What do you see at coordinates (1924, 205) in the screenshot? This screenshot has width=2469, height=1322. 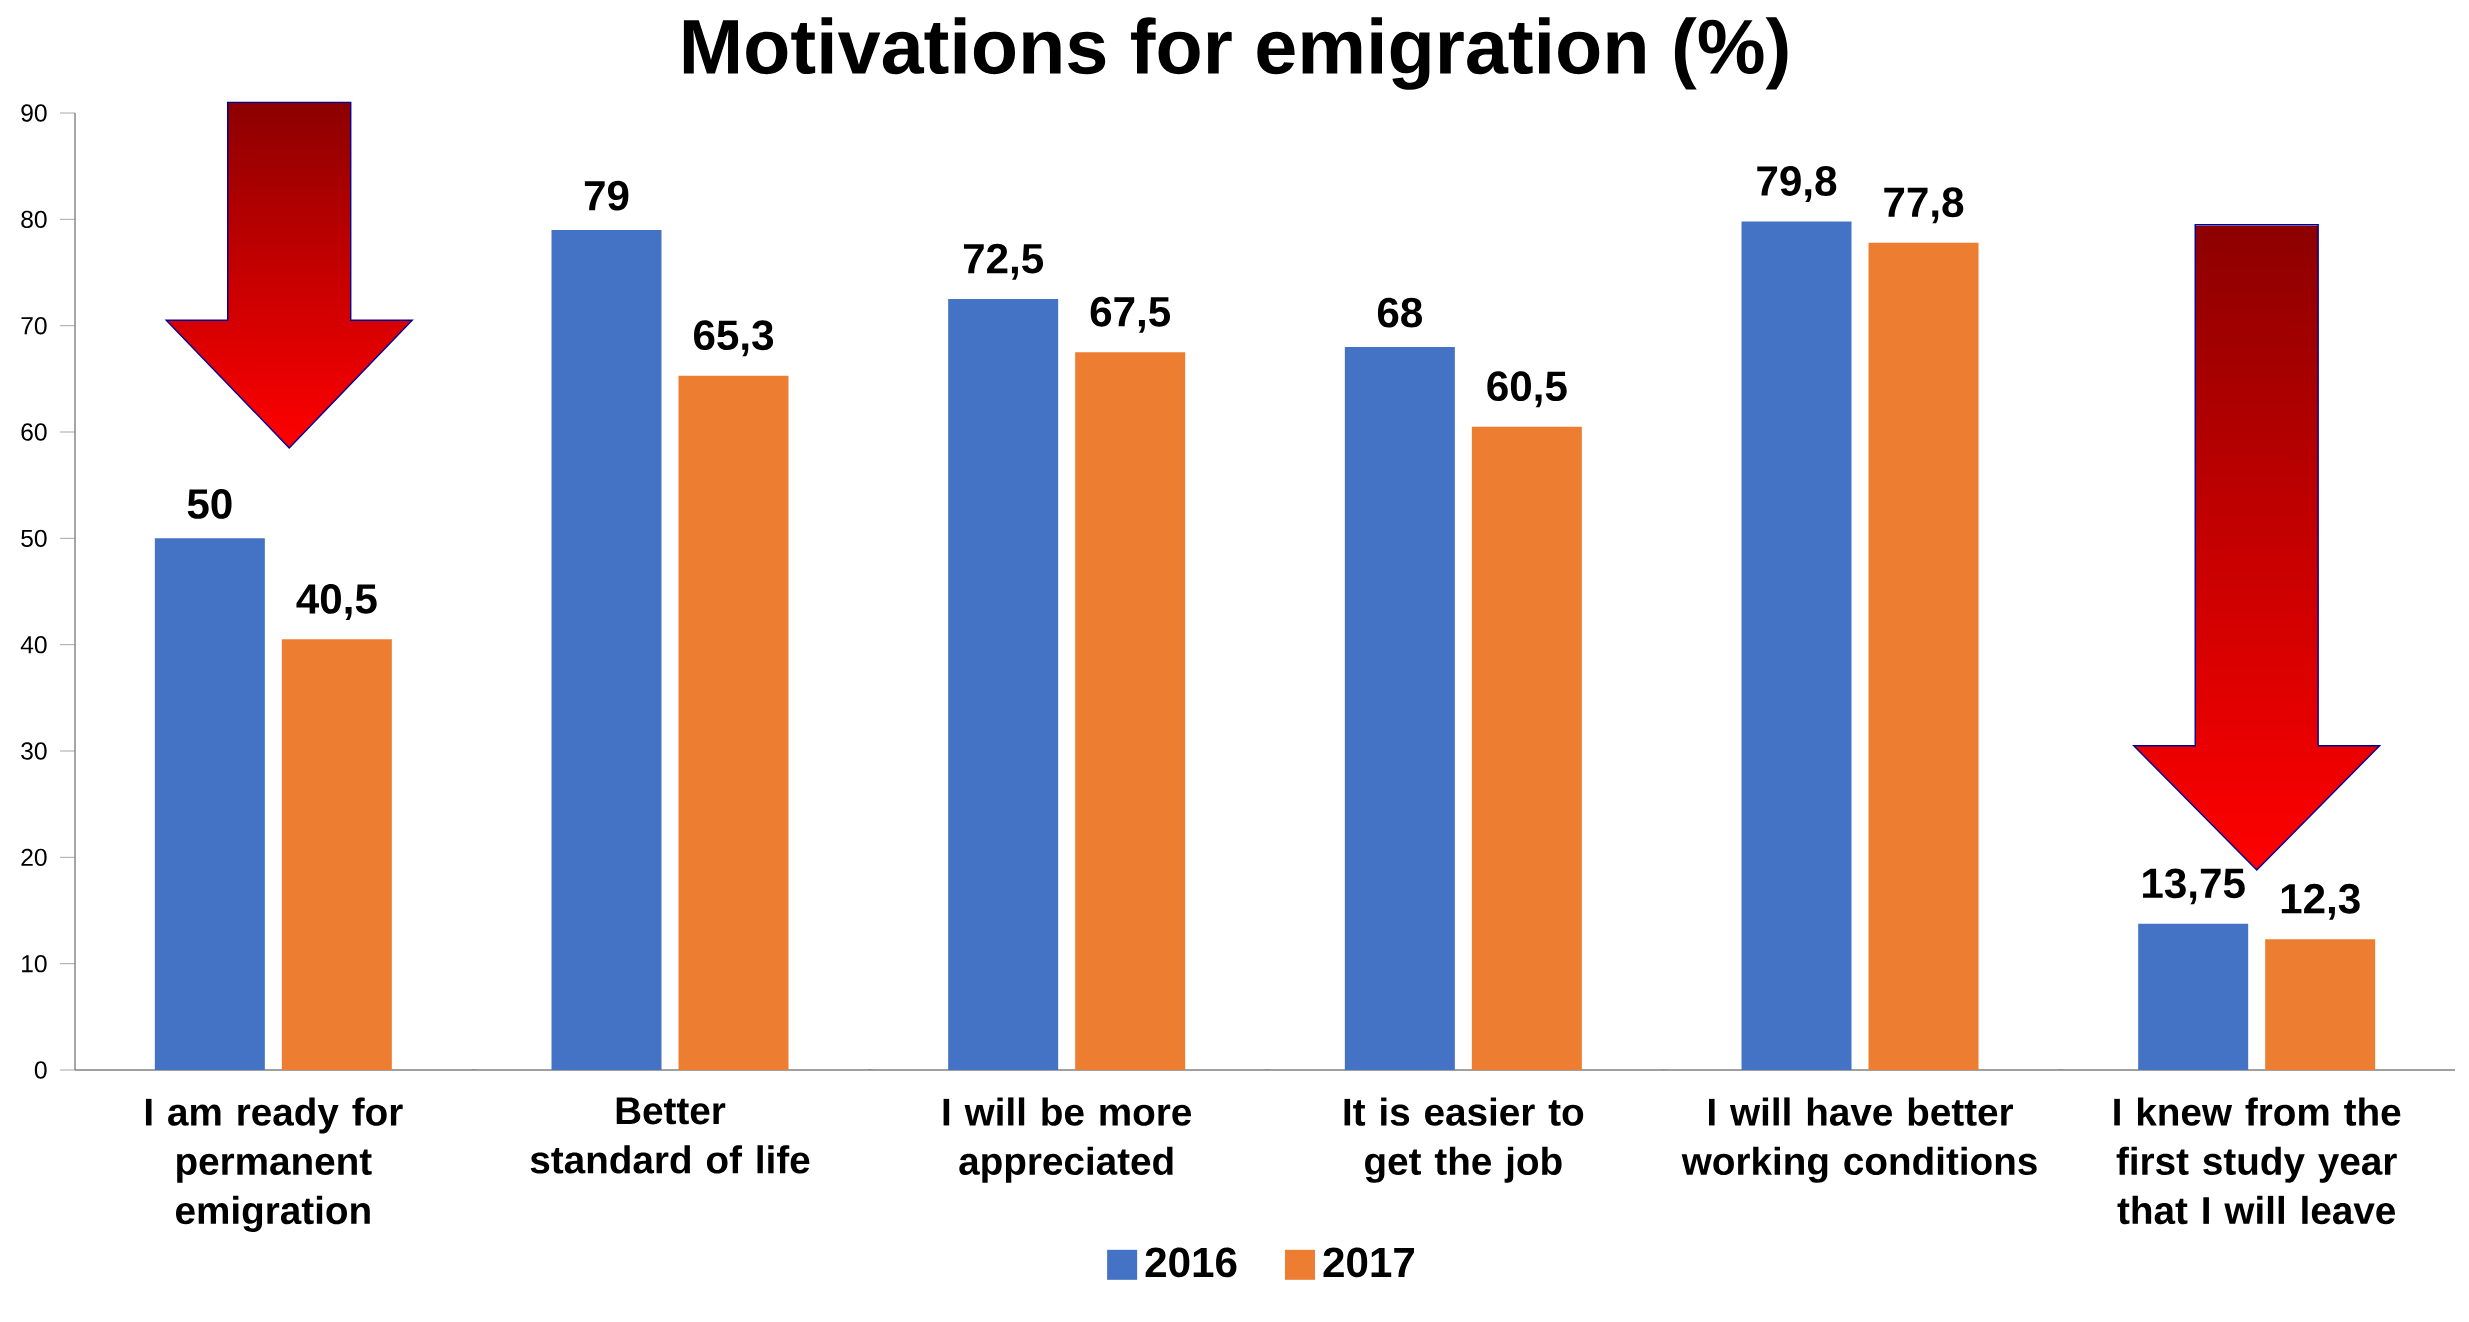 I see `data-label: 77,8` at bounding box center [1924, 205].